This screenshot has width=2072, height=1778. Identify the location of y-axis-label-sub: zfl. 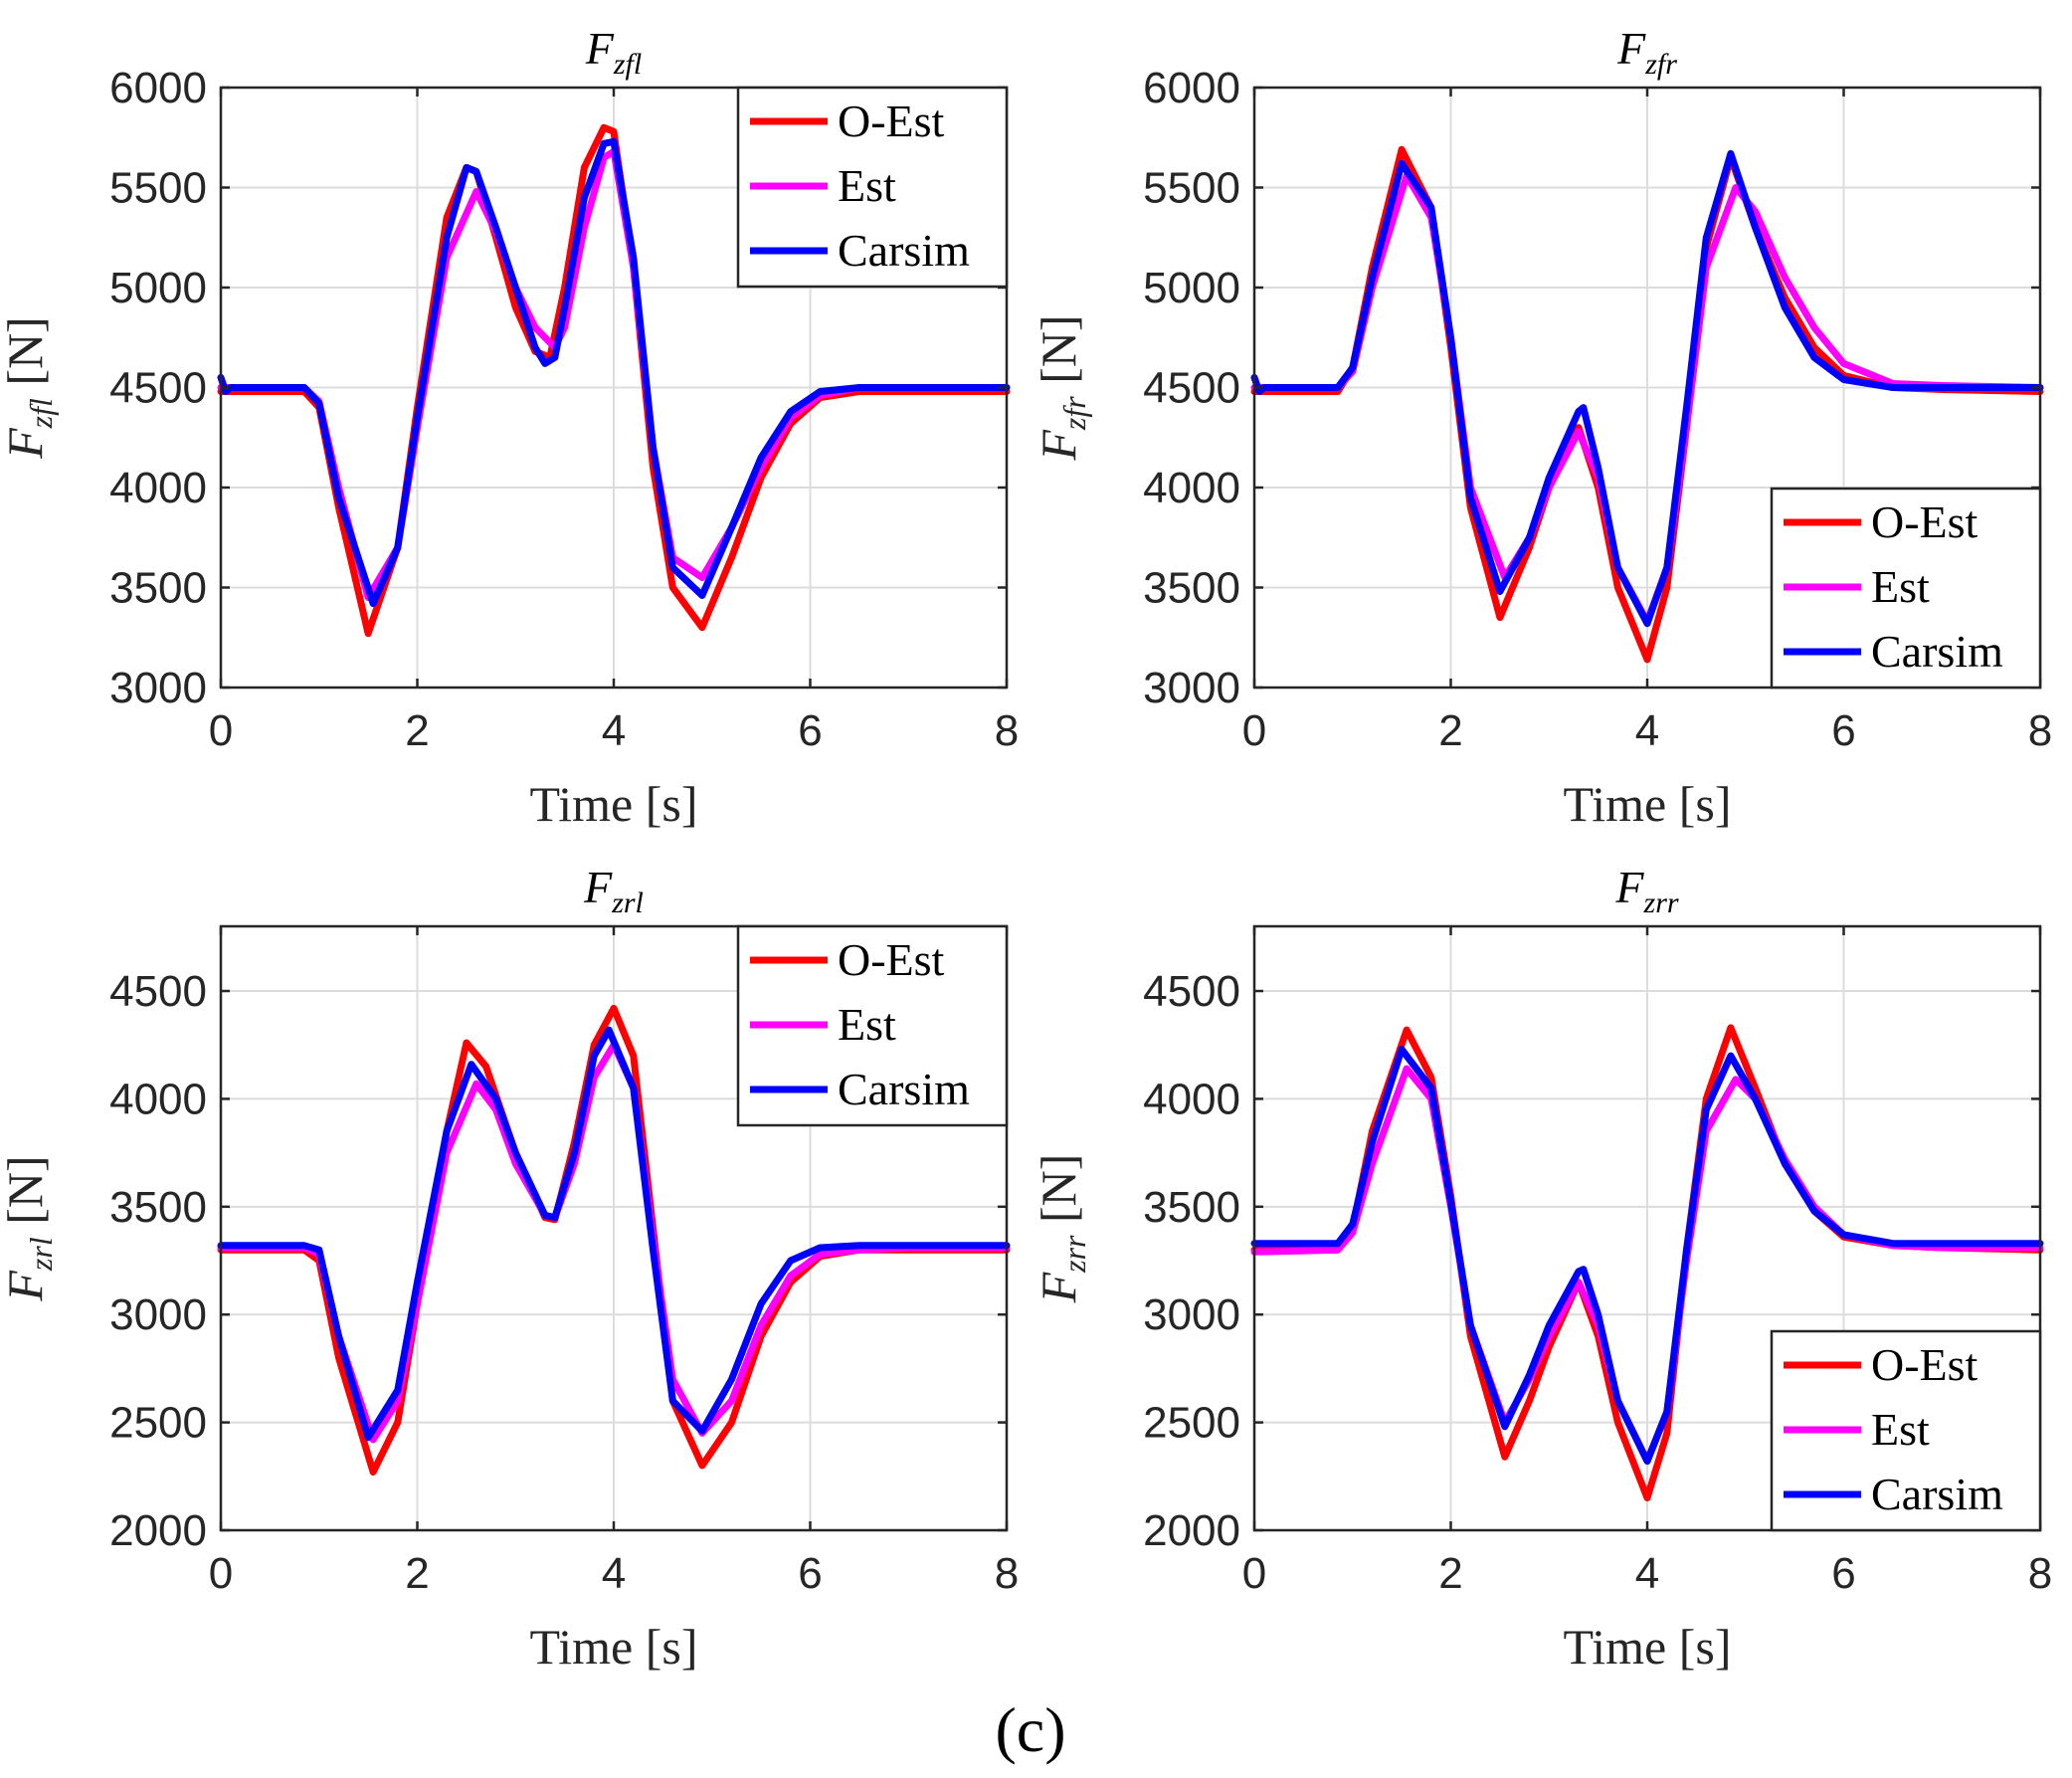
(41, 413).